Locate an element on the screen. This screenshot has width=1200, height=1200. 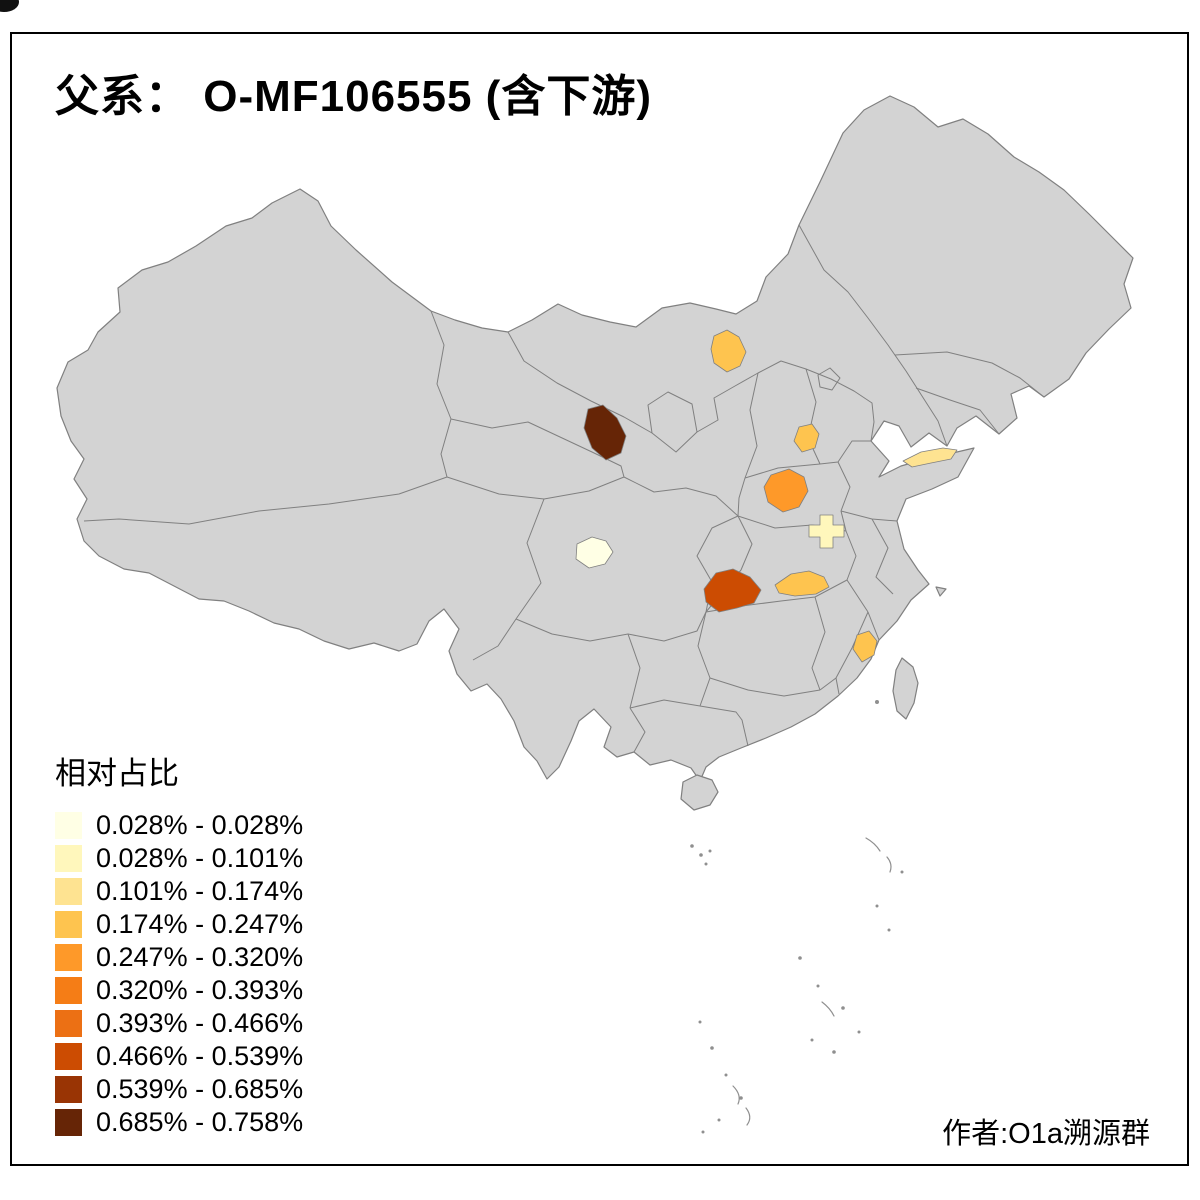
legend-row: 0.247% - 0.320% is located at coordinates (179, 957).